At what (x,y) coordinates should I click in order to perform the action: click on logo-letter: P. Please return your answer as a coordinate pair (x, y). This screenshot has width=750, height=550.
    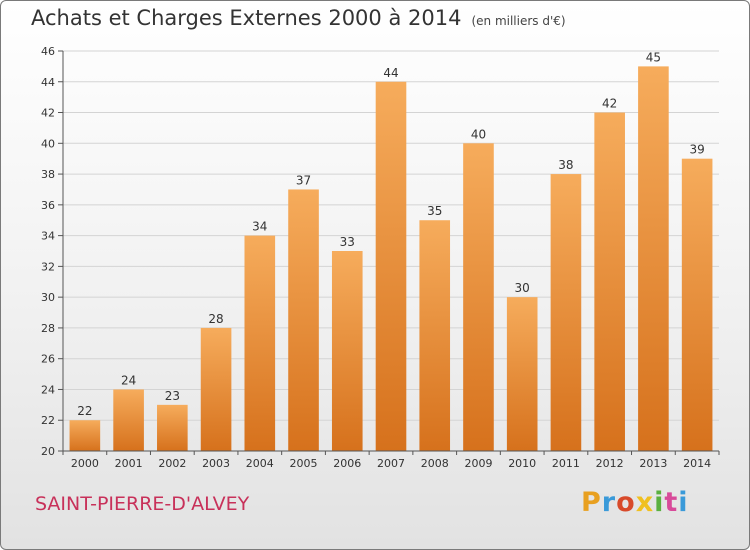
    Looking at the image, I should click on (591, 502).